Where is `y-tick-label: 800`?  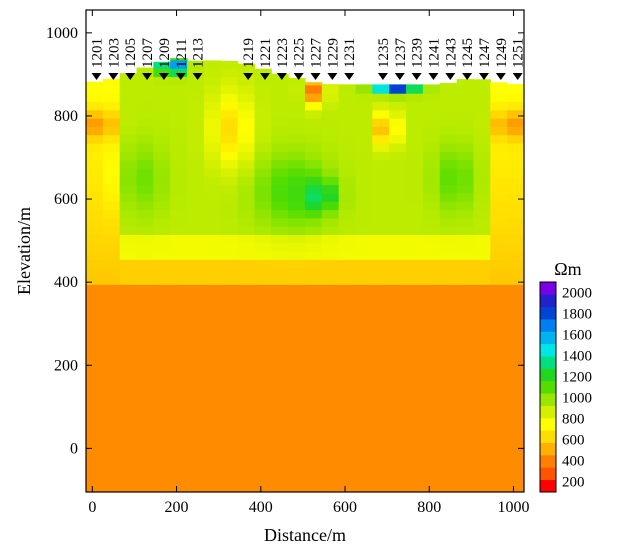
y-tick-label: 800 is located at coordinates (66, 116).